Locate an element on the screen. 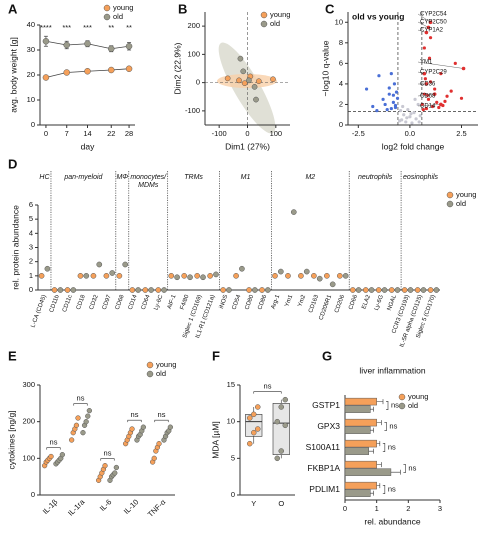 This screenshot has height=550, width=485. y-tick-label: 100 is located at coordinates (28, 457).